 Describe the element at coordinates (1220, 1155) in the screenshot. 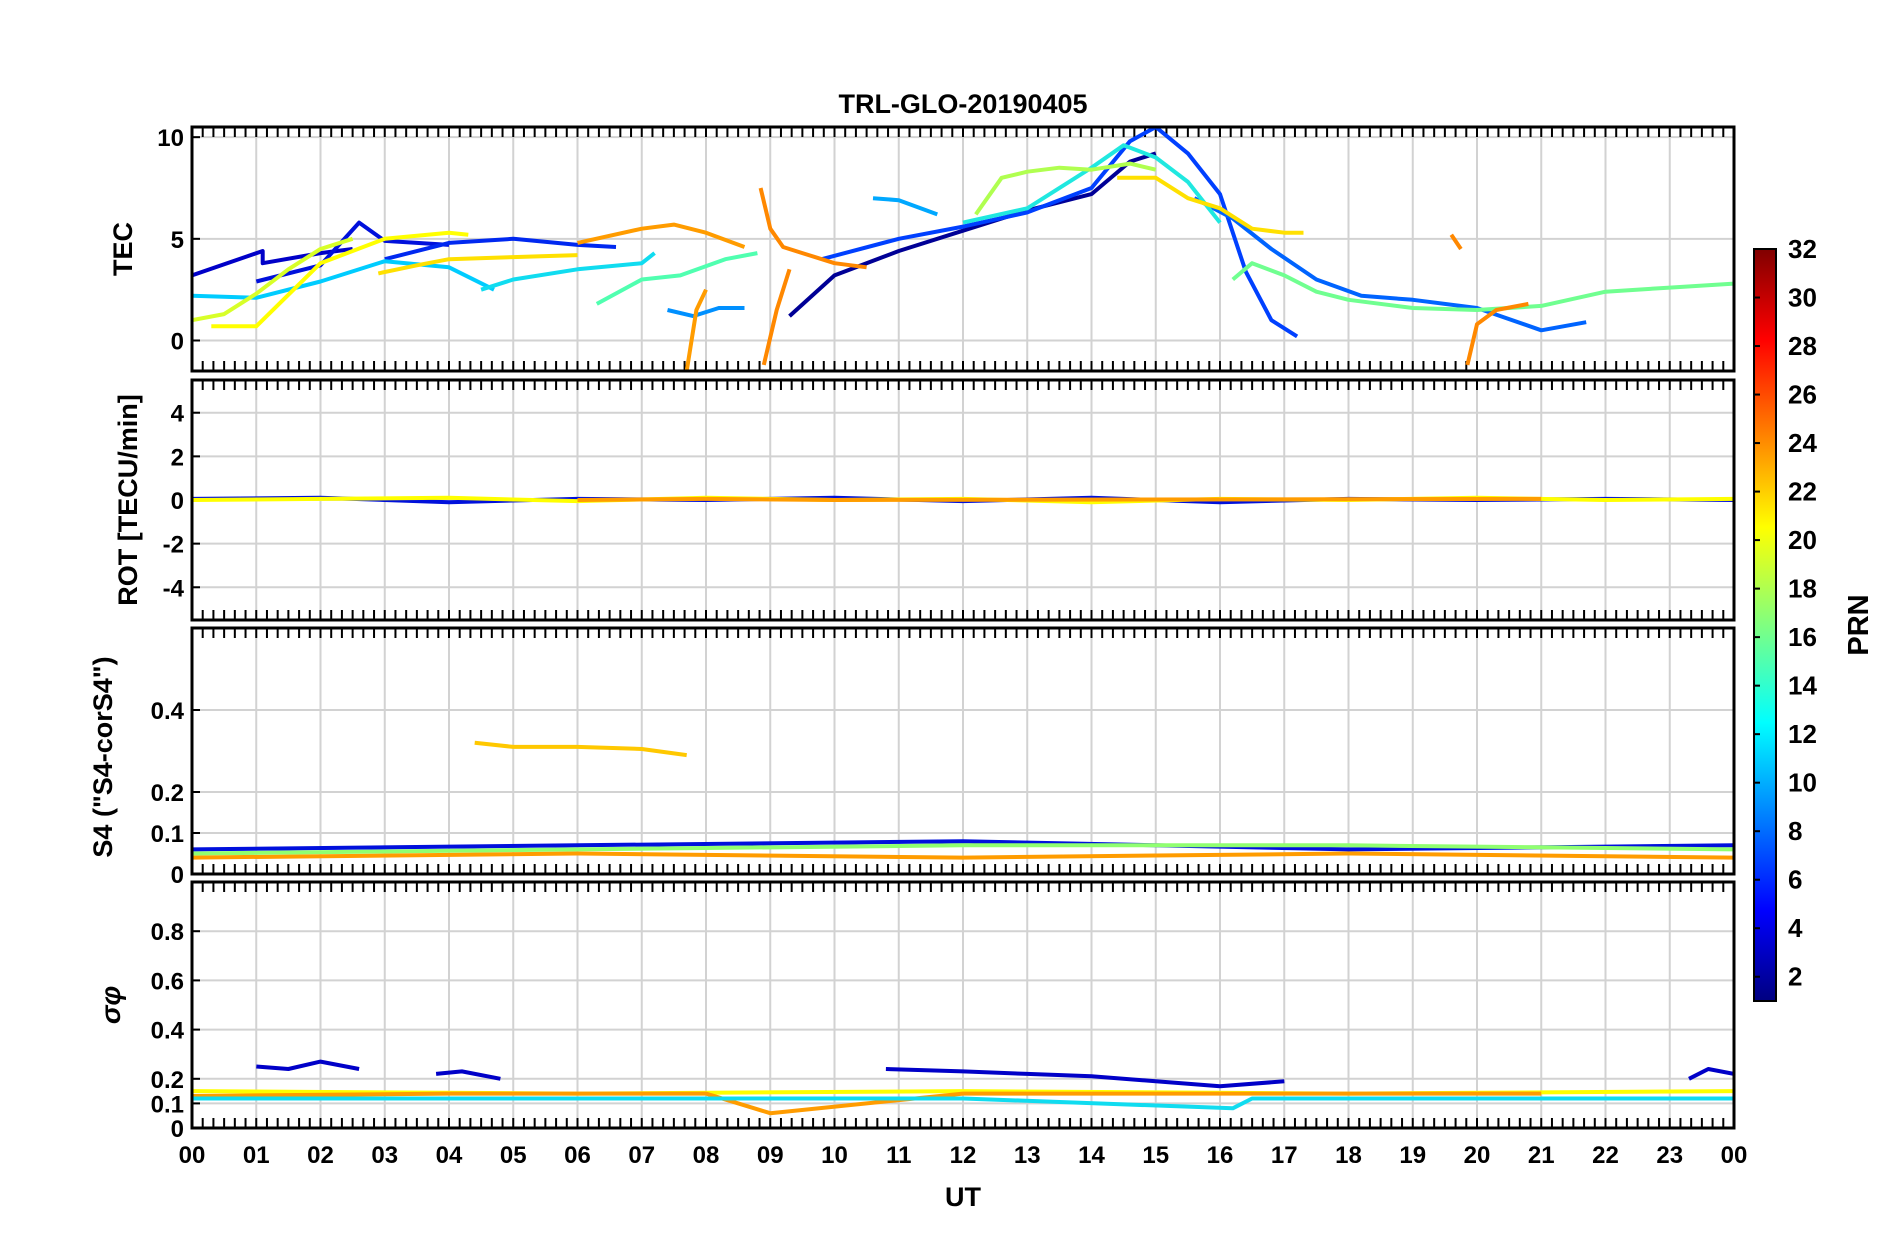

I see `x-tick-label: 16` at that location.